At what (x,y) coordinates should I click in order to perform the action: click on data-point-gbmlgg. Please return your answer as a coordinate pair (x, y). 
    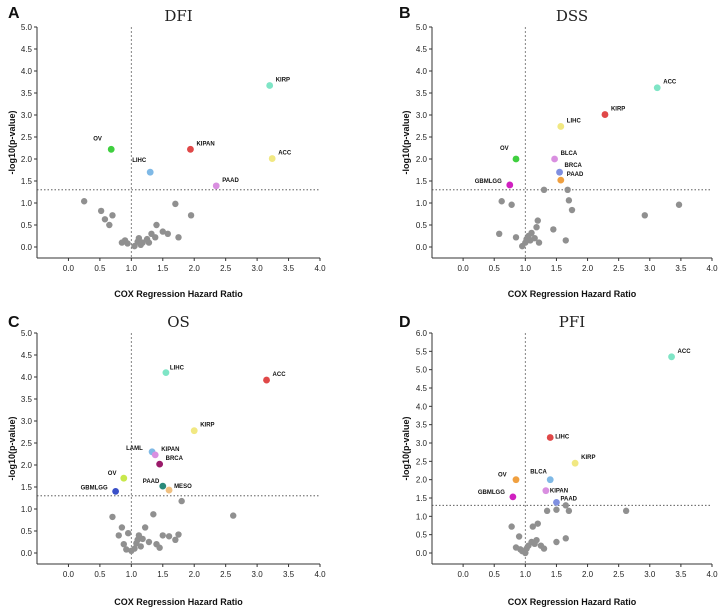
    Looking at the image, I should click on (510, 185).